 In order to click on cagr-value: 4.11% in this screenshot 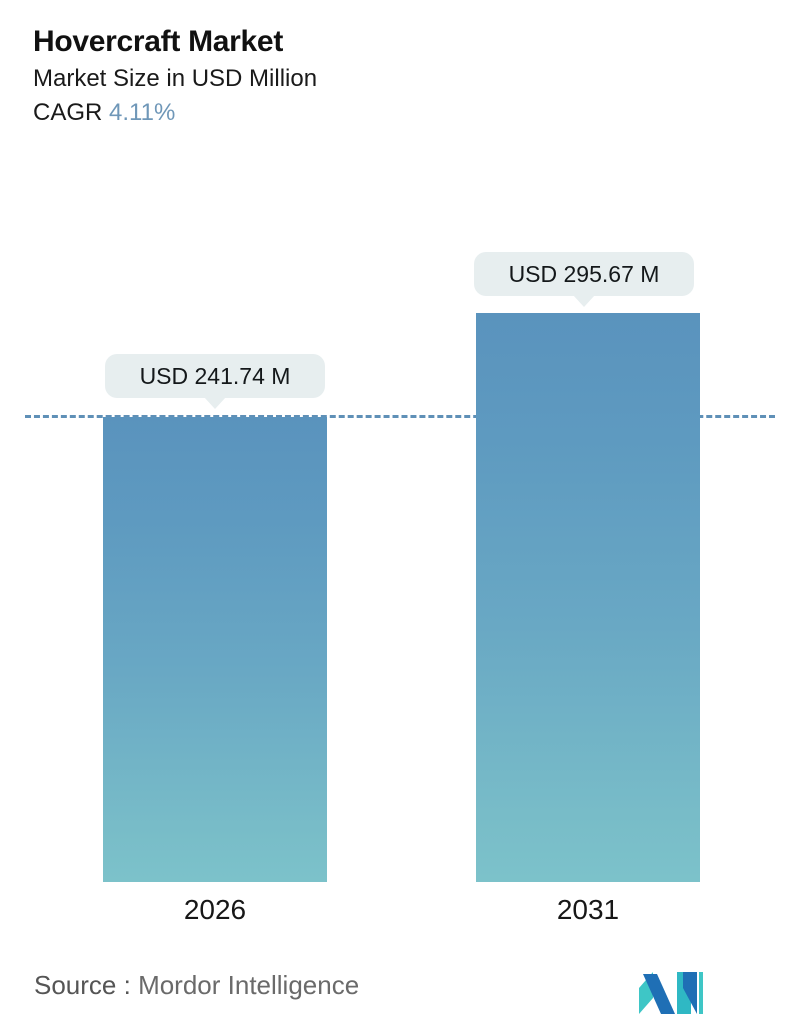, I will do `click(142, 112)`.